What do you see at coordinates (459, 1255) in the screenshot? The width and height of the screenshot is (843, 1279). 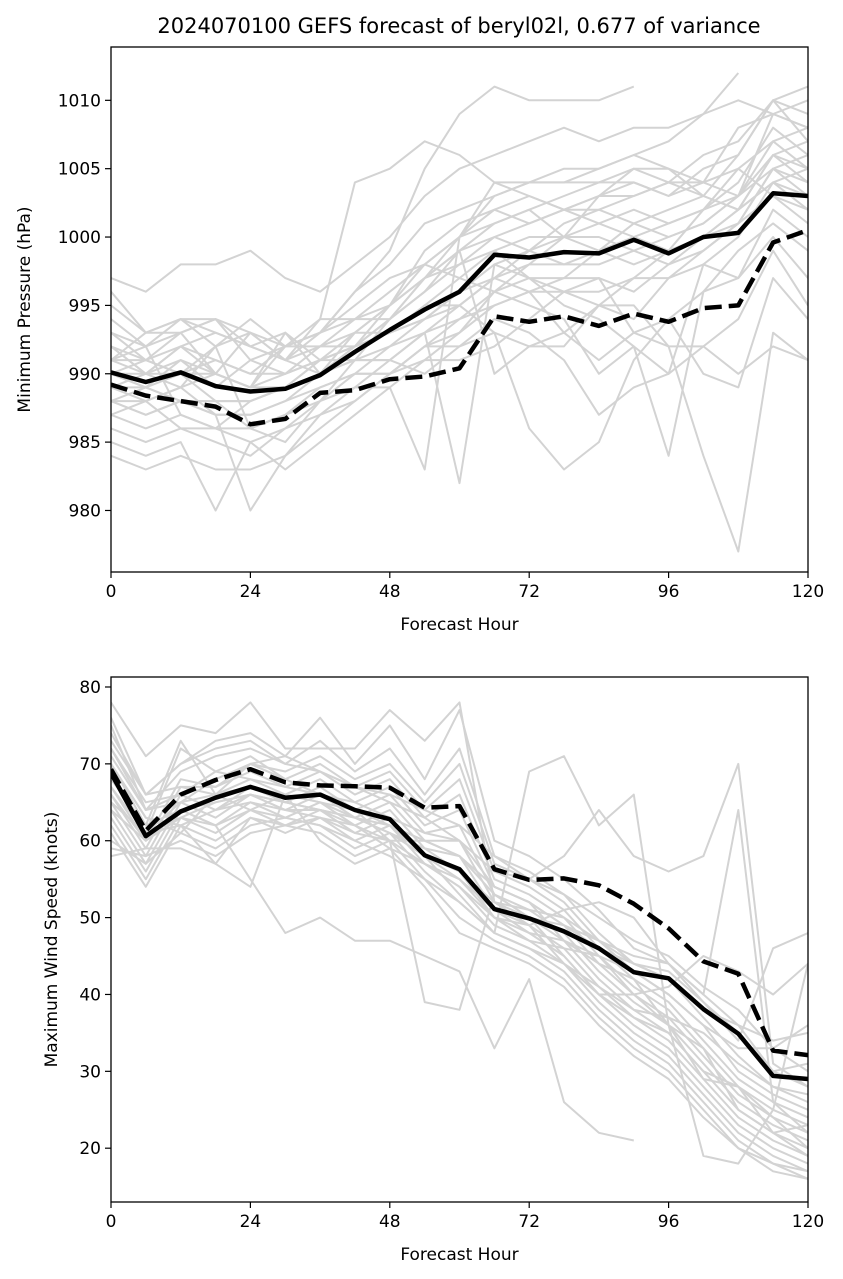 I see `wind-x-axis-label: Forecast Hour` at bounding box center [459, 1255].